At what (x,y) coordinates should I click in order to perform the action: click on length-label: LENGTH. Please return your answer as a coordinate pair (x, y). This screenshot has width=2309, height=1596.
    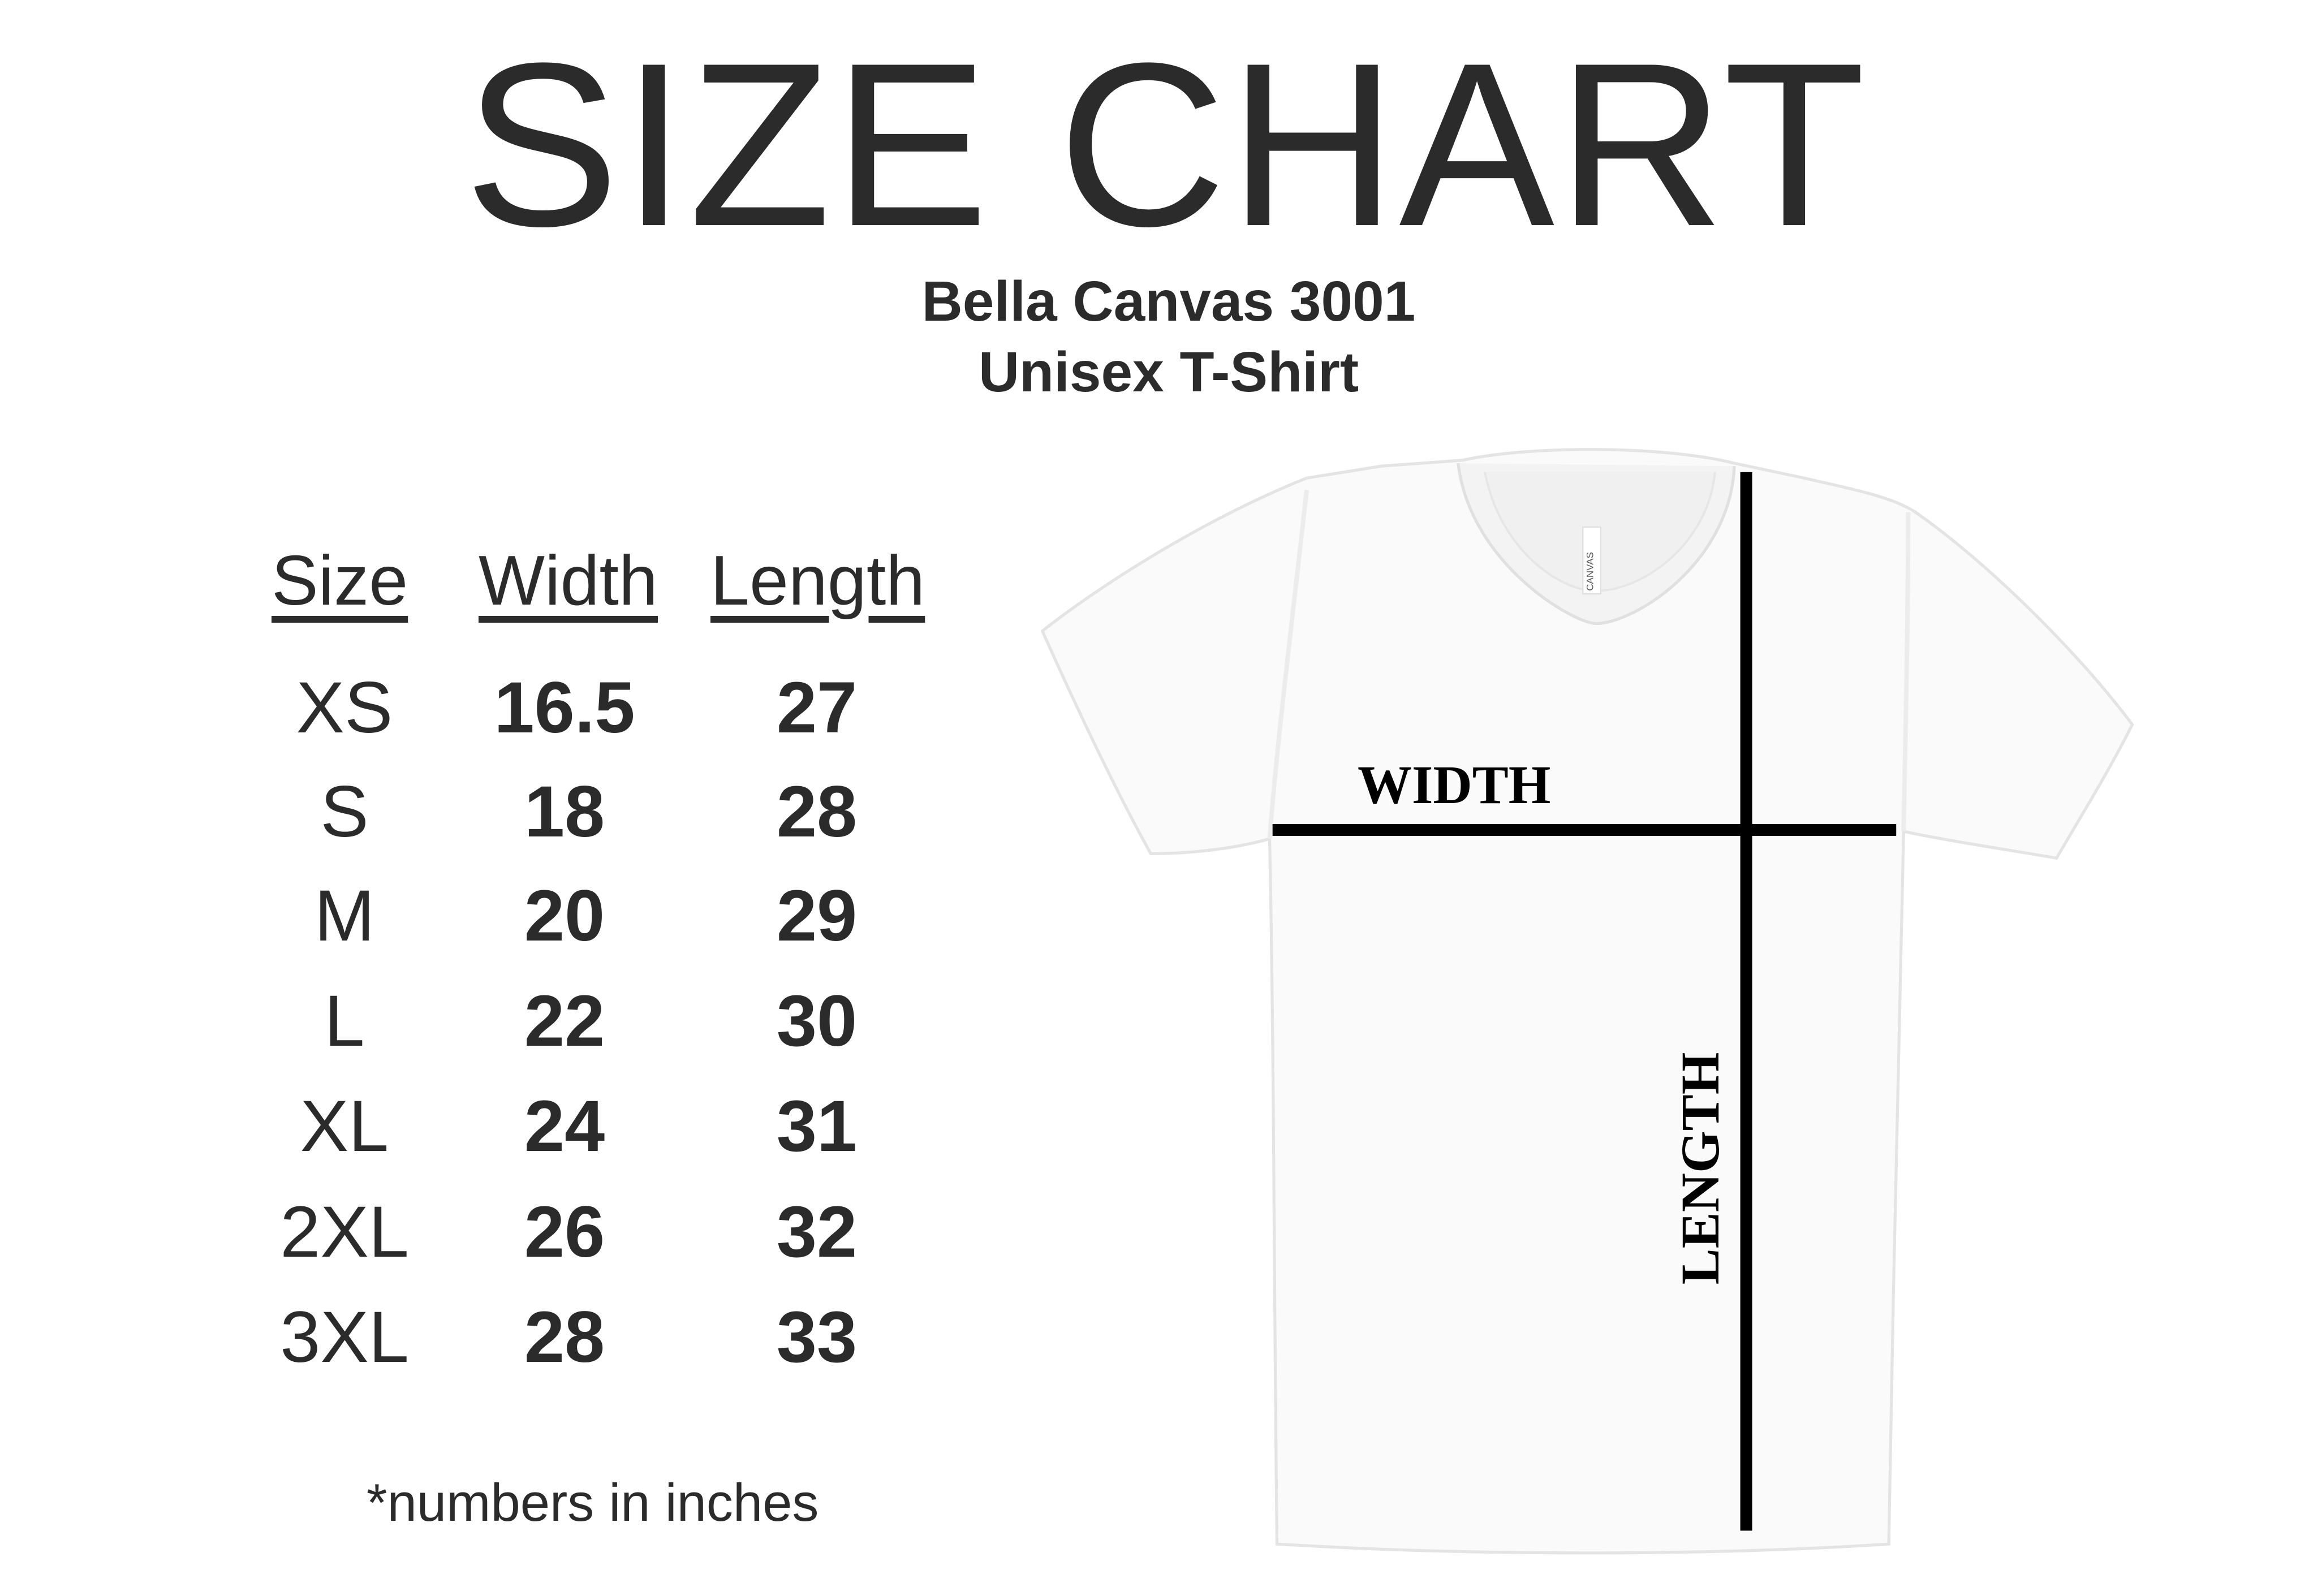
    Looking at the image, I should click on (1700, 1169).